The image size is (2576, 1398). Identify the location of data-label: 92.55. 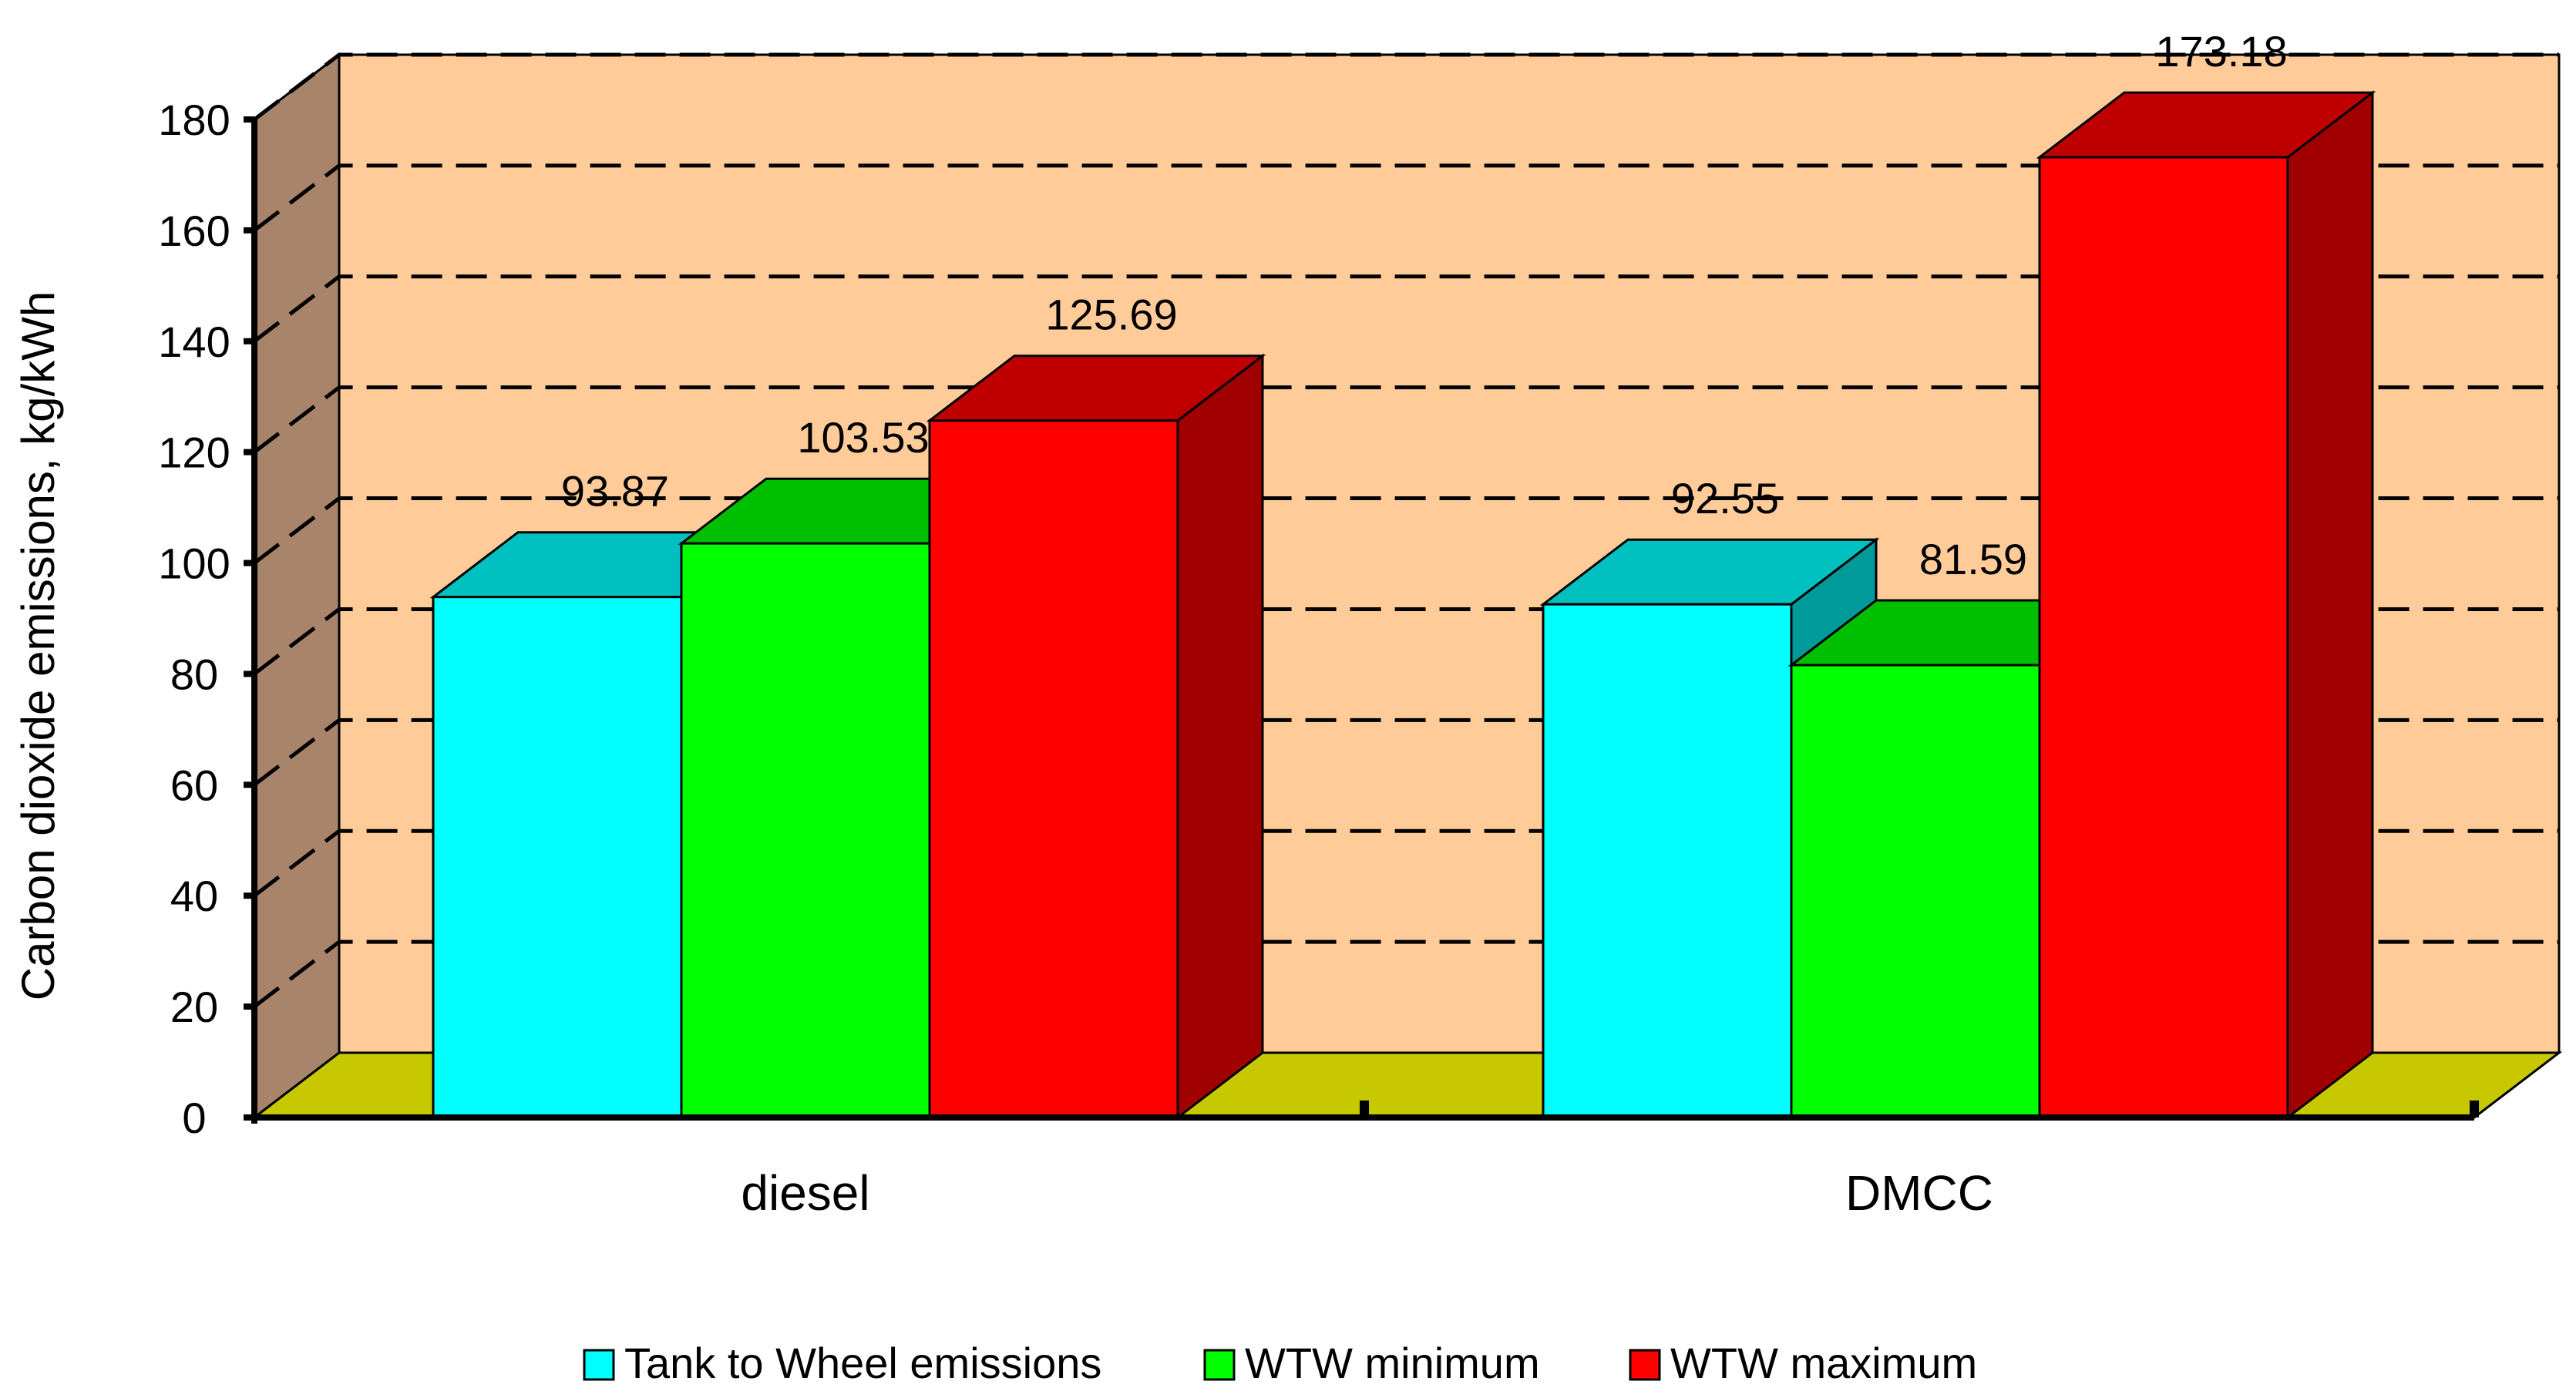
(1725, 498).